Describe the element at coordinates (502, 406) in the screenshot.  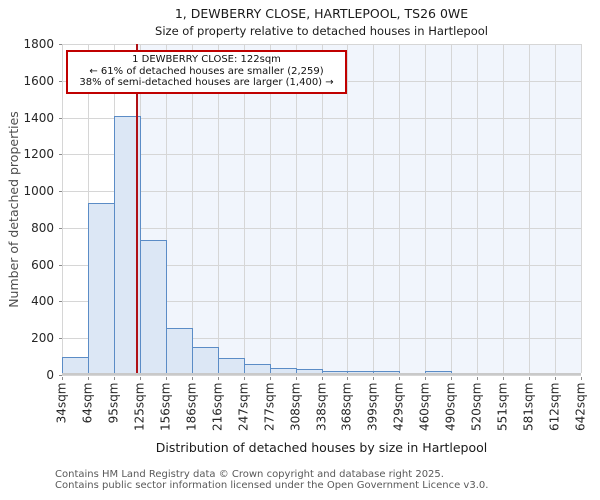
I see `x-tick-label: 551sqm` at that location.